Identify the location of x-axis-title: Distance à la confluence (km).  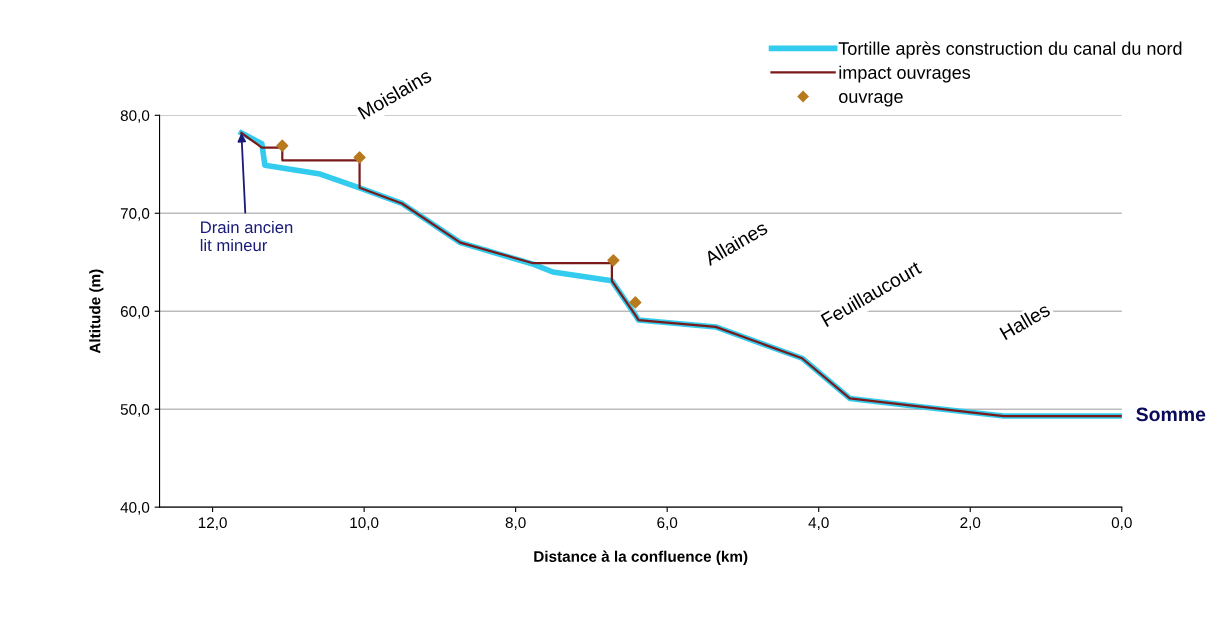
(641, 557).